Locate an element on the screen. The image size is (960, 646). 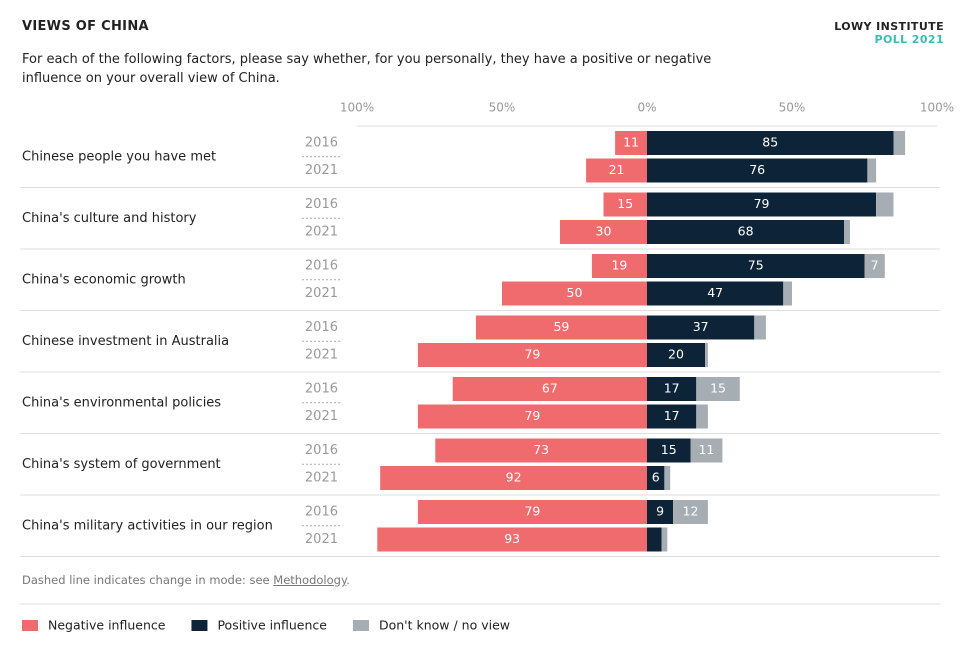
value-label: 73 is located at coordinates (541, 449).